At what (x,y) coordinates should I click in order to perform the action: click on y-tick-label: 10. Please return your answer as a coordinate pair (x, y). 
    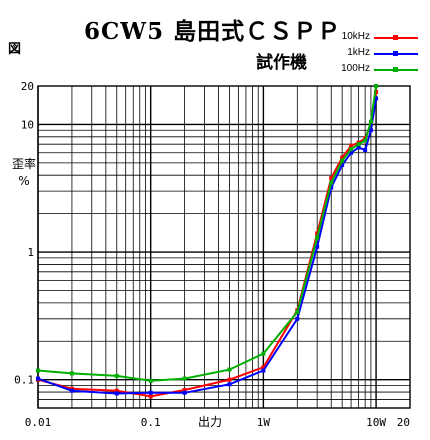
    Looking at the image, I should click on (27, 124).